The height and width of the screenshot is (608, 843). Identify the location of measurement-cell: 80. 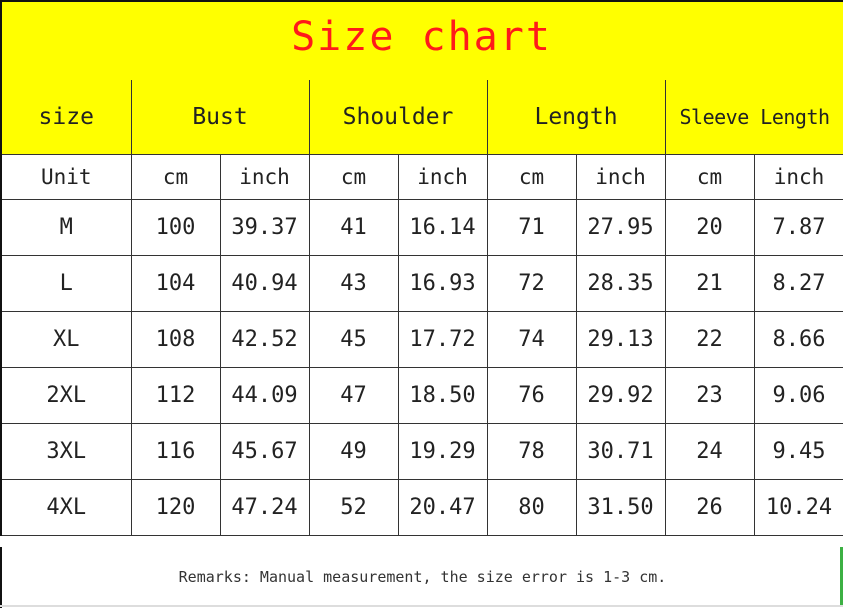
(531, 507).